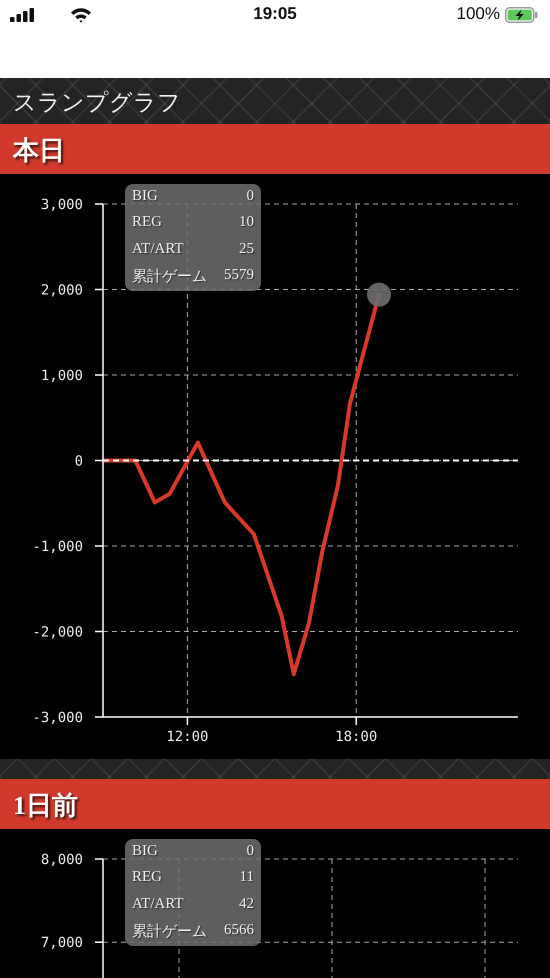 Image resolution: width=550 pixels, height=978 pixels. What do you see at coordinates (187, 736) in the screenshot?
I see `x-tick-label: 12:00` at bounding box center [187, 736].